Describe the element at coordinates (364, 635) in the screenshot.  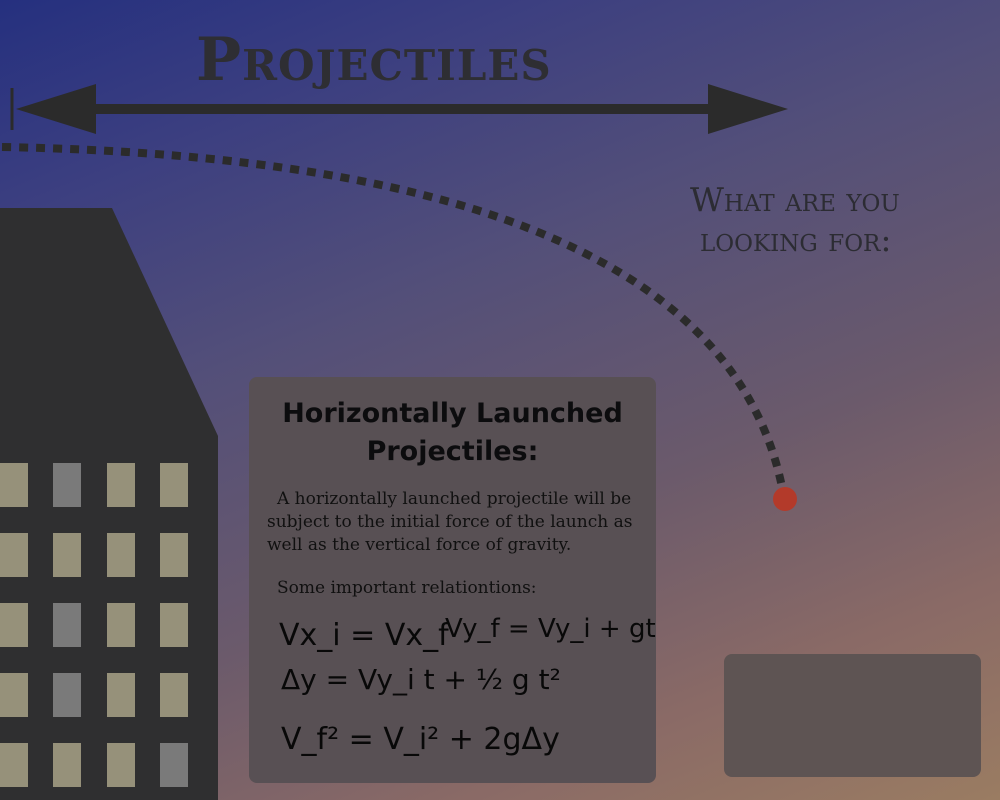
I see `equation-1: Vx_i = Vx_f` at that location.